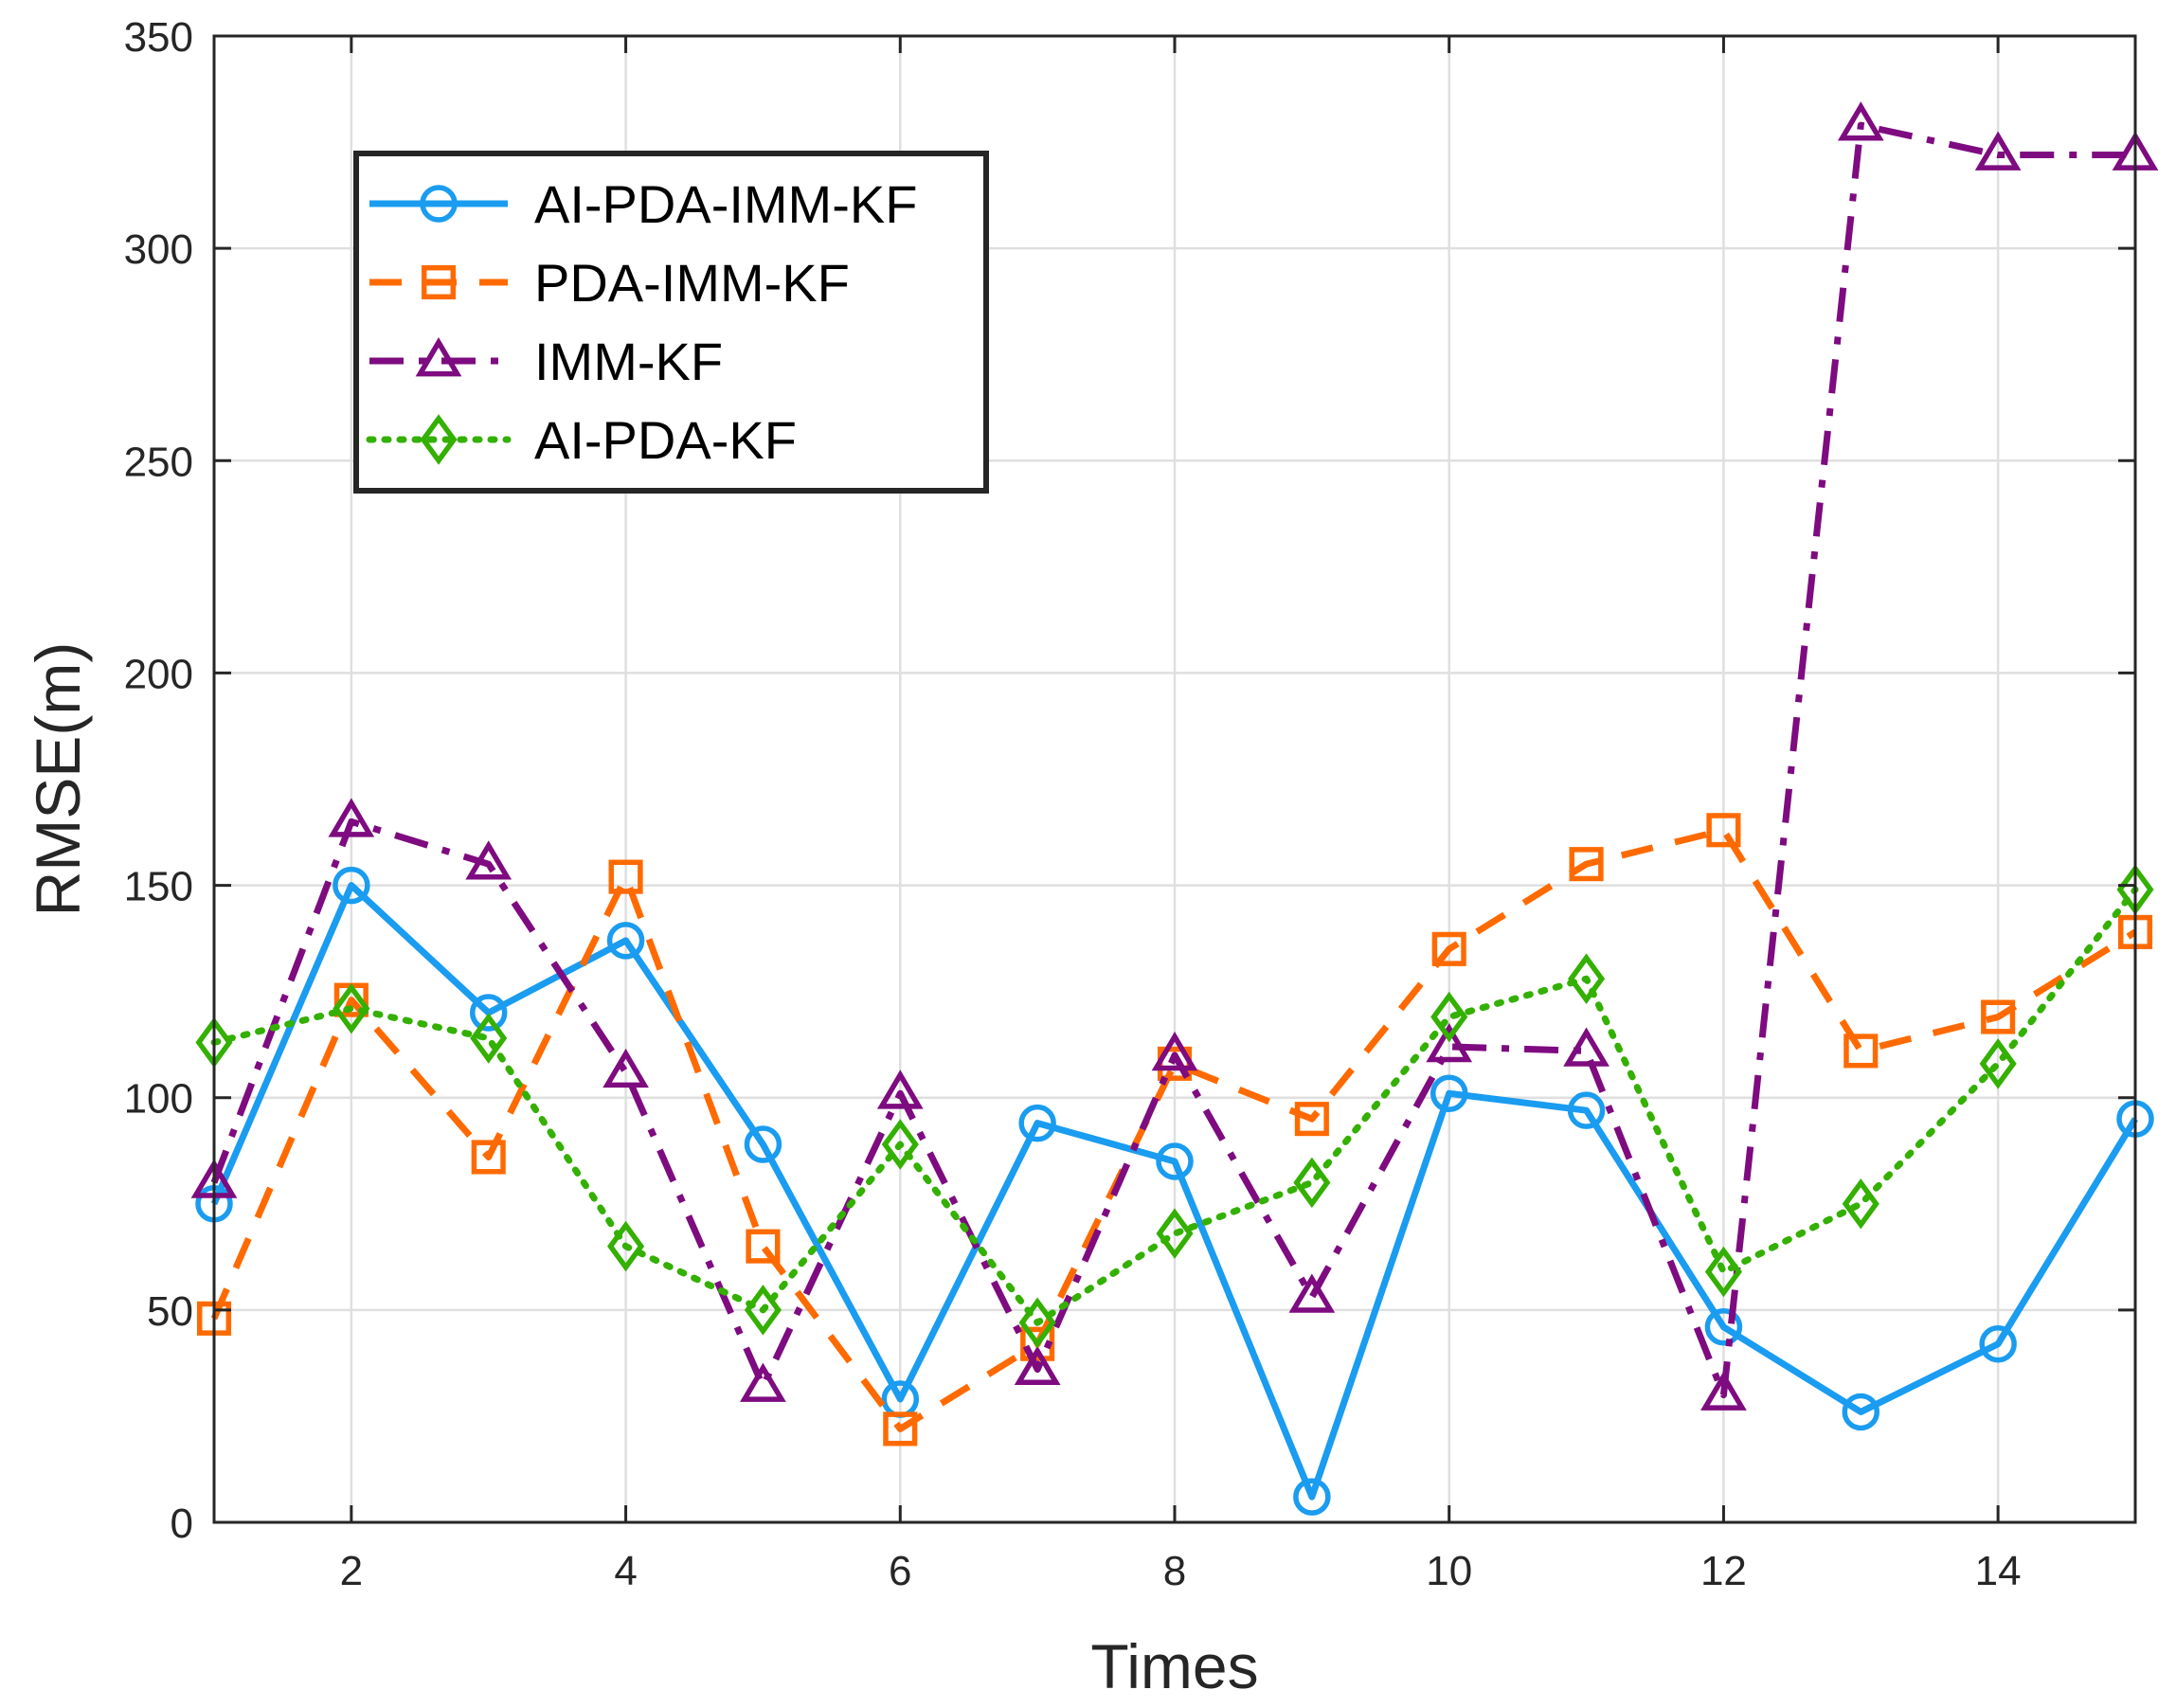  I want to click on legend-label: AI-PDA-IMM-KF, so click(725, 204).